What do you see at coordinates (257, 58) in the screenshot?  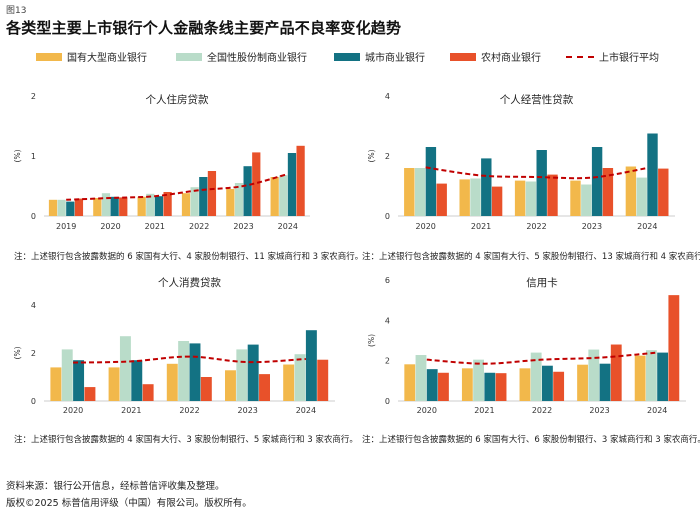 I see `legend-label: 全国性股份制商业银行` at bounding box center [257, 58].